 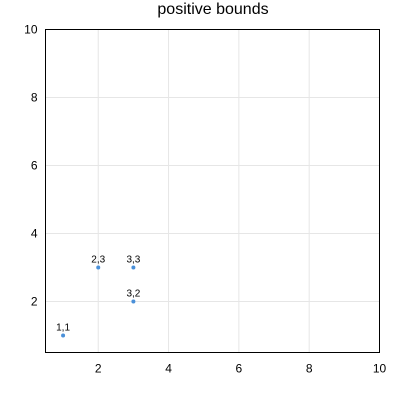 What do you see at coordinates (98, 260) in the screenshot?
I see `point-label: 2,3` at bounding box center [98, 260].